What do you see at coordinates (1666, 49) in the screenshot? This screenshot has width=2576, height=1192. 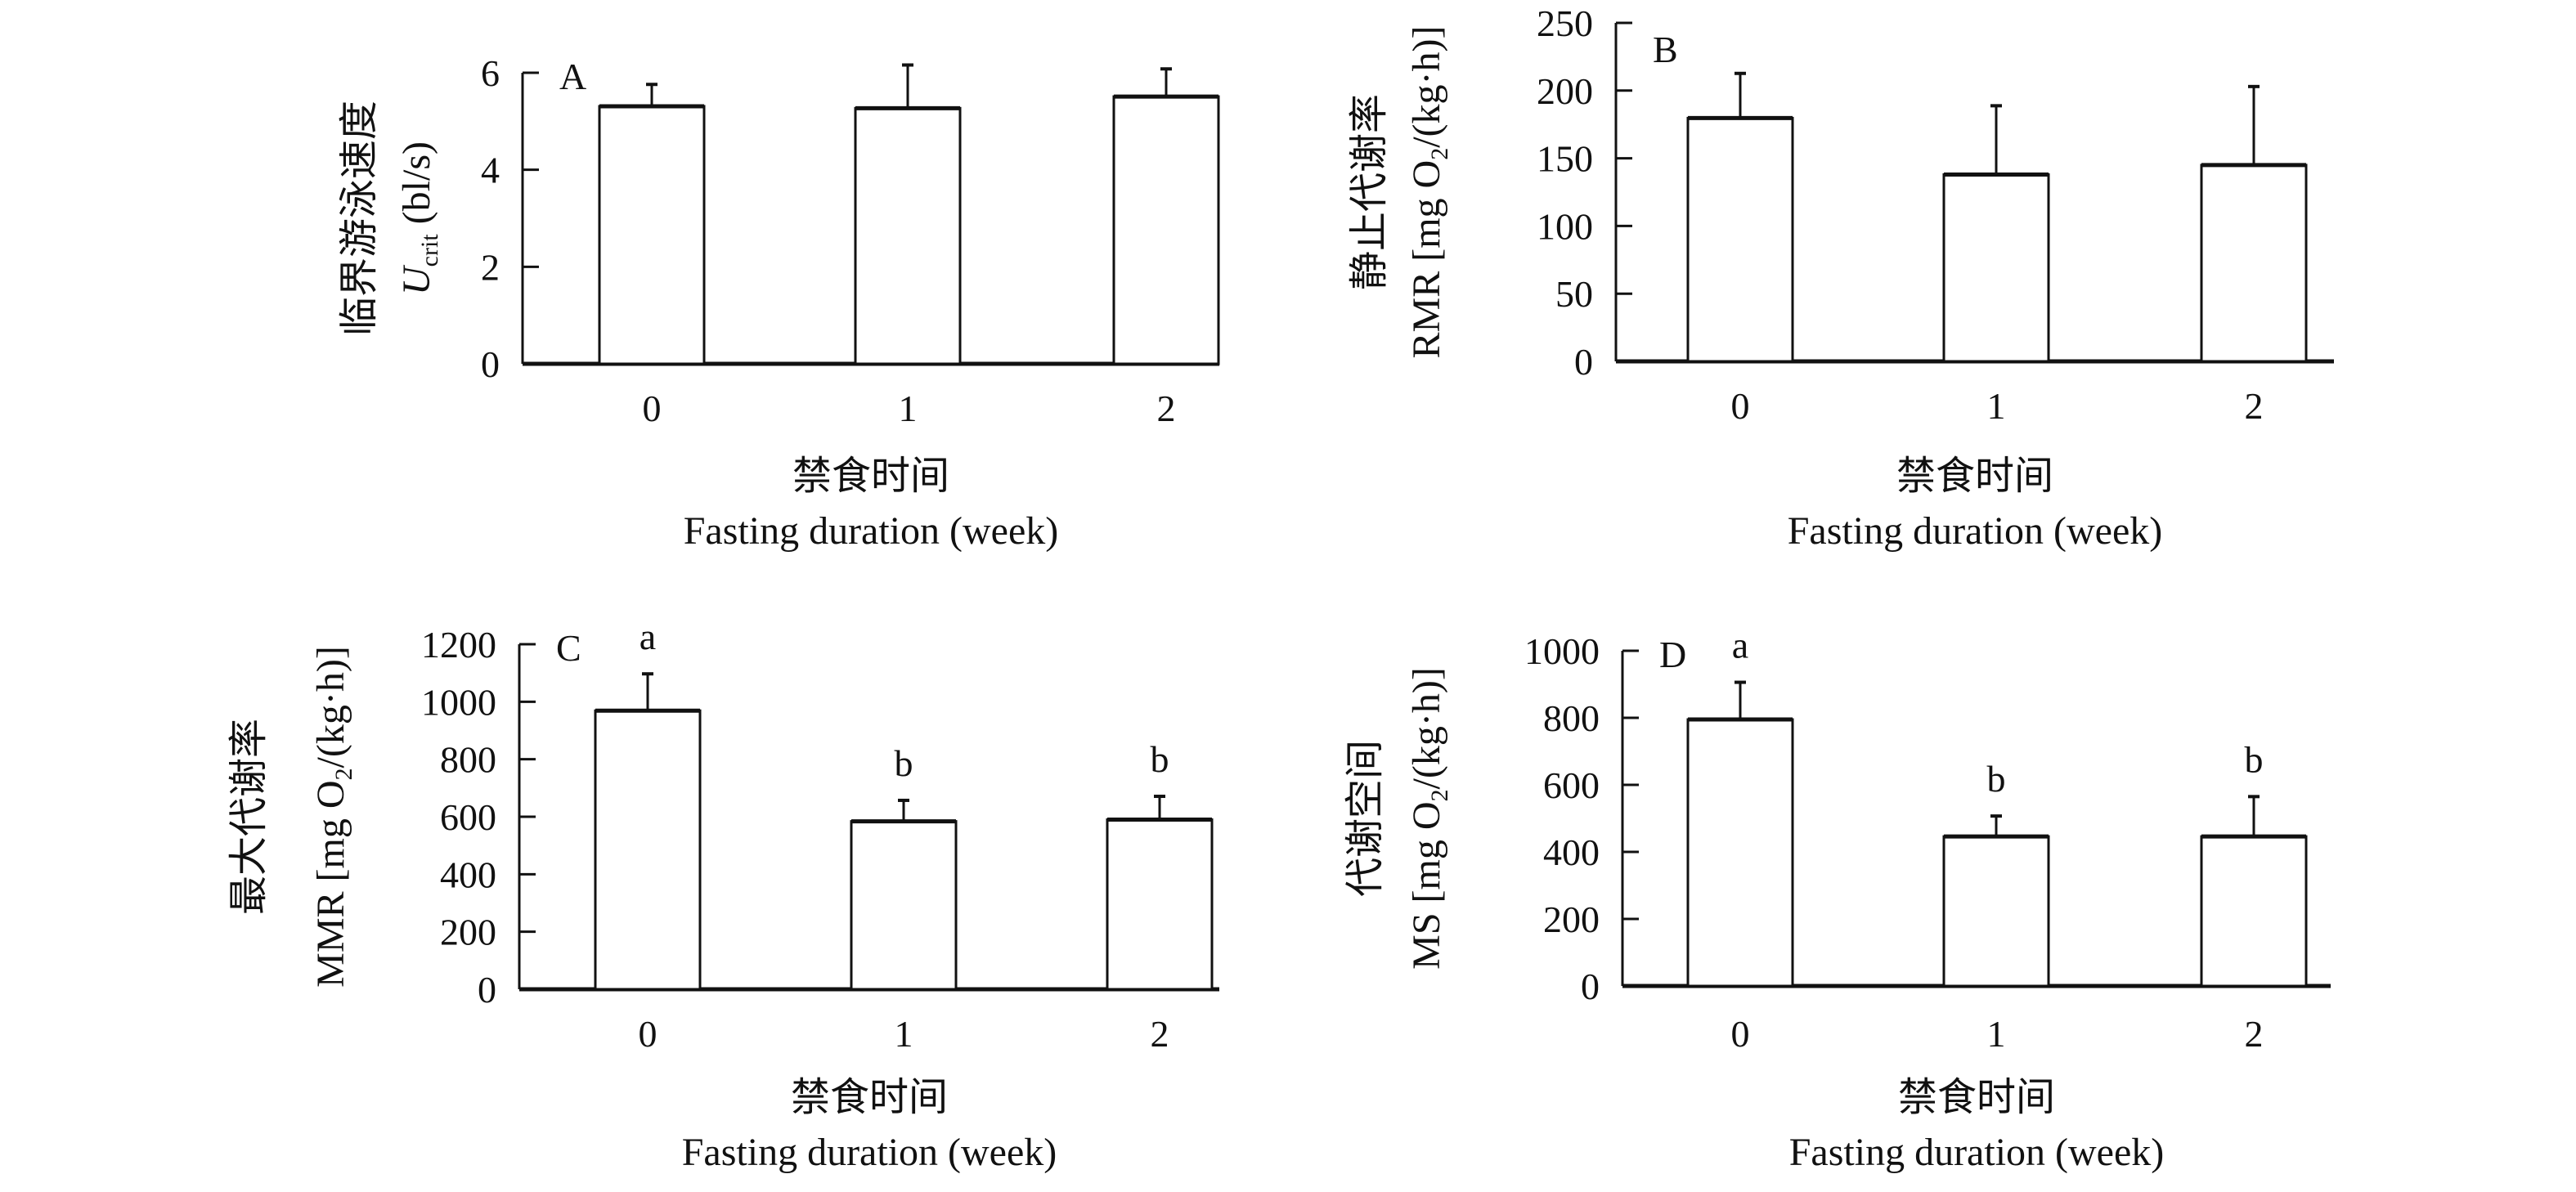 I see `panel-label: B` at bounding box center [1666, 49].